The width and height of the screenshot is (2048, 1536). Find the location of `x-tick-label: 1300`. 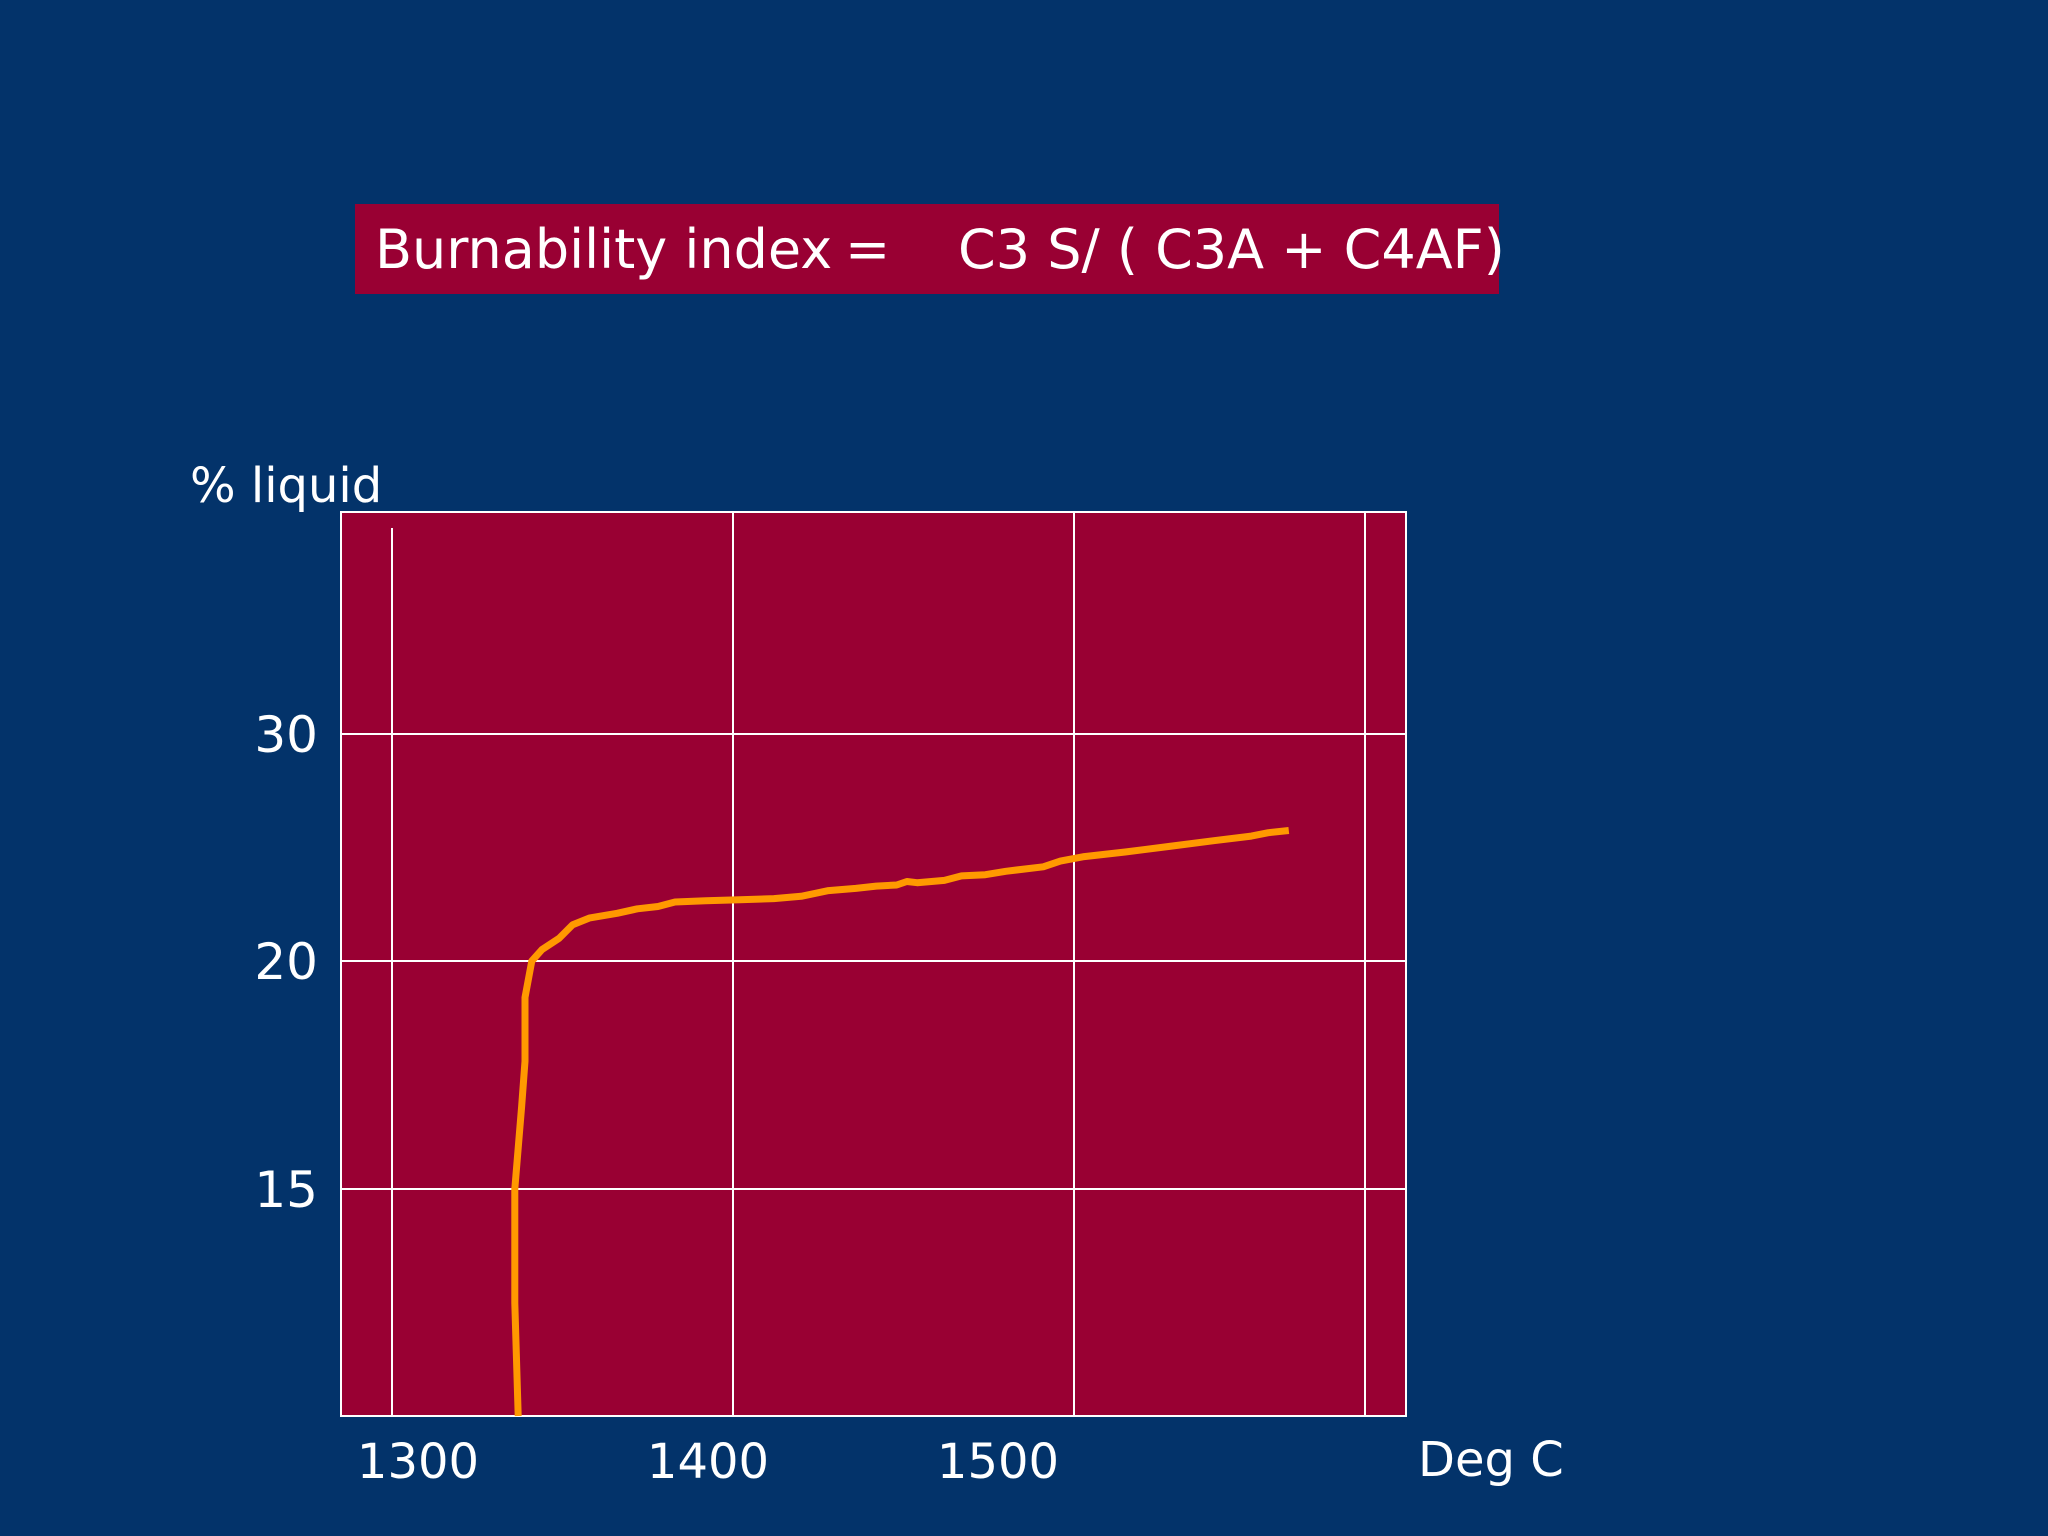

x-tick-label: 1300 is located at coordinates (418, 1462).